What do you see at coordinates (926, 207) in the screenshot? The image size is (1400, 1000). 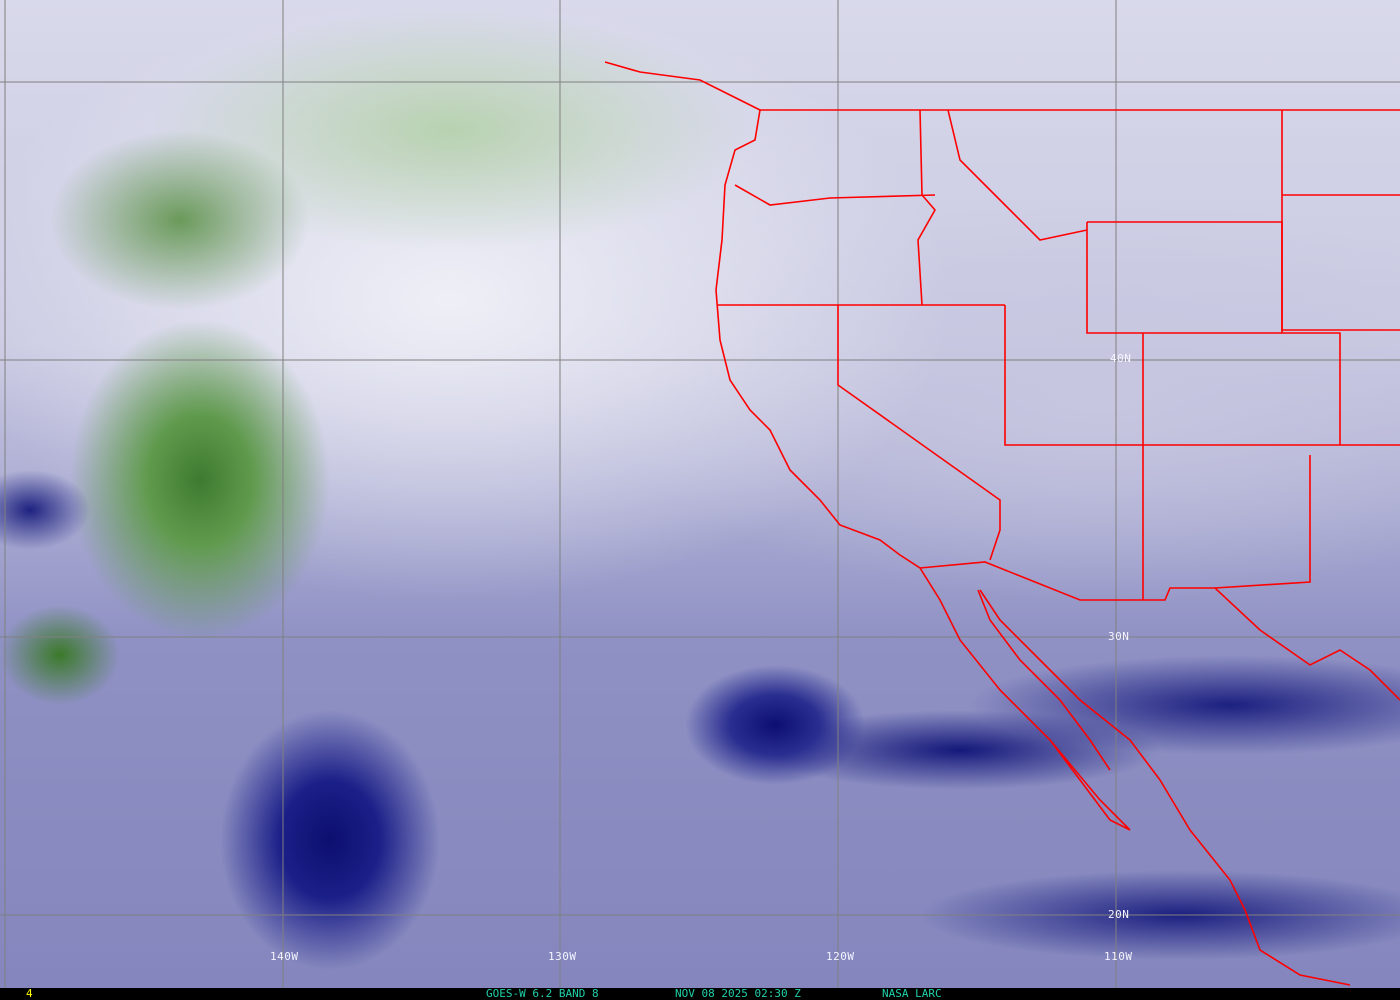 I see `idaho-border` at bounding box center [926, 207].